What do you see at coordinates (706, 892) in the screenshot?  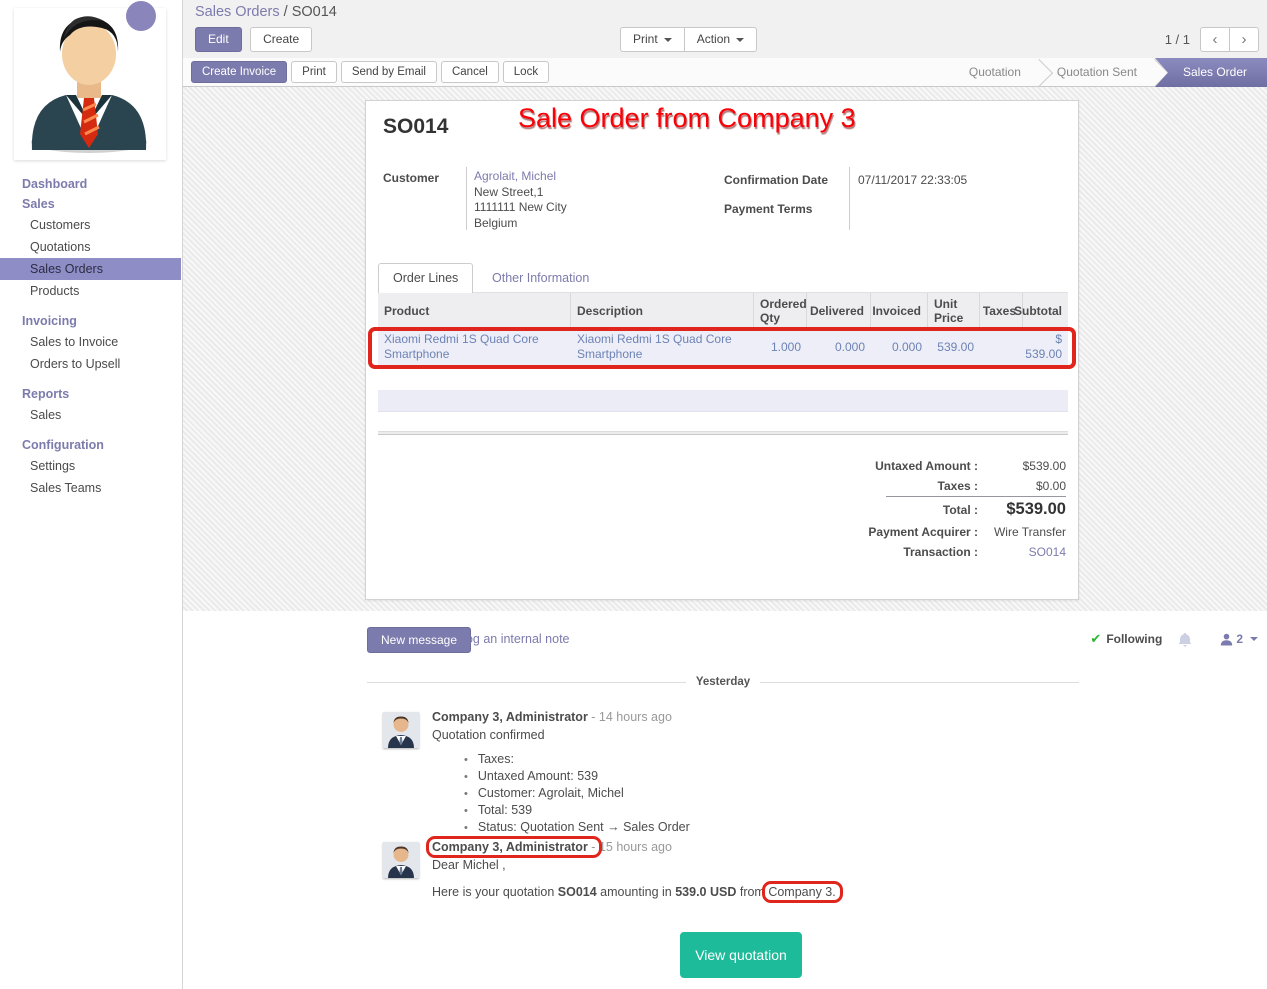 I see `amount-text: 539.0 USD` at bounding box center [706, 892].